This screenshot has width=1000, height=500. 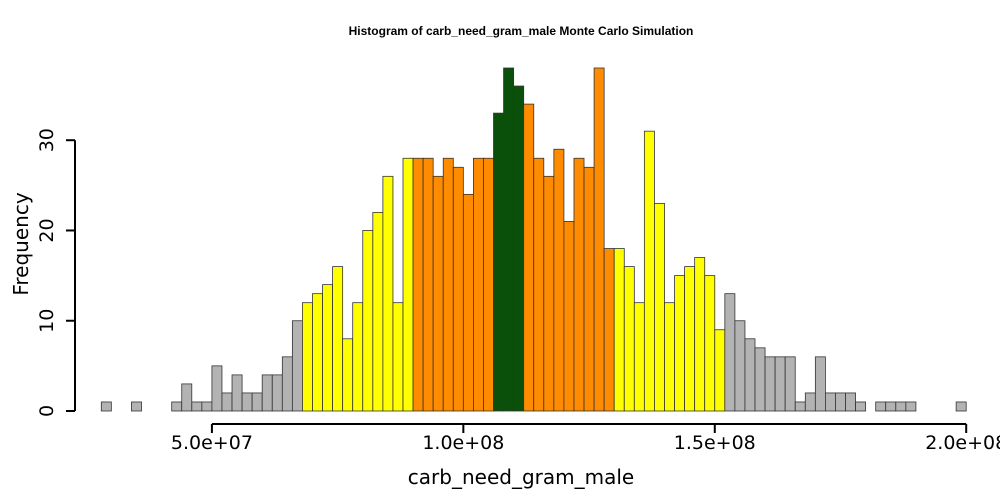 I want to click on y-axis: 0 10 20 30, so click(x=56, y=272).